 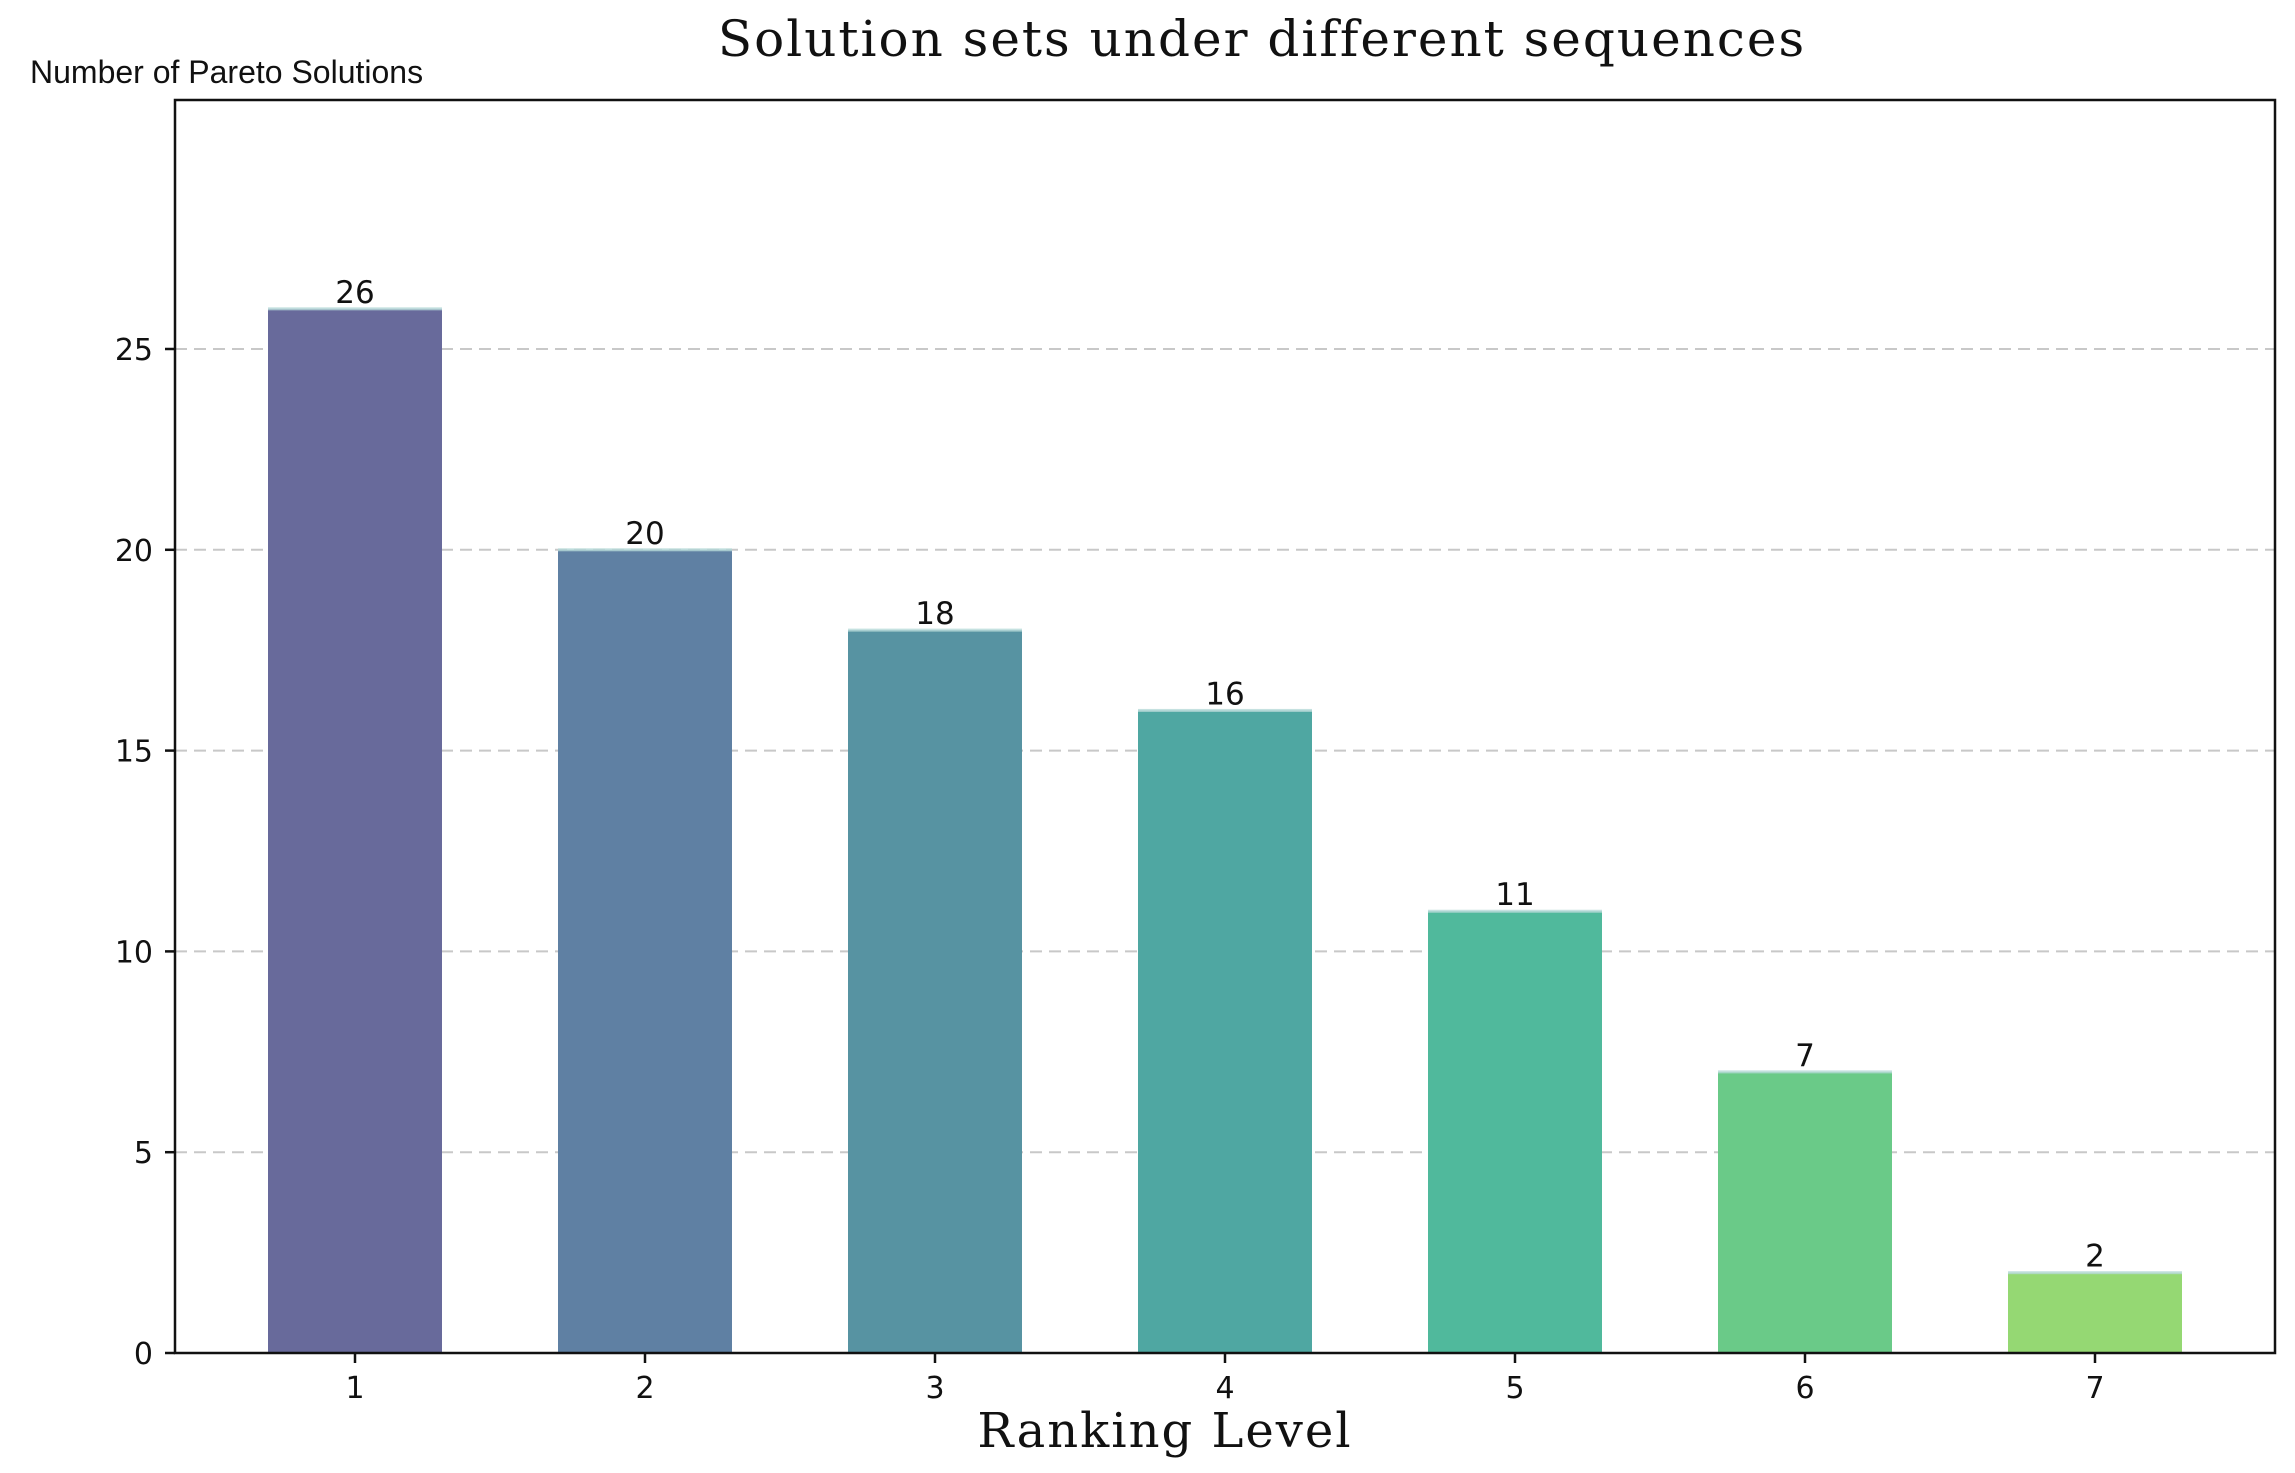 I want to click on y-tick-label-10: 10, so click(x=134, y=952).